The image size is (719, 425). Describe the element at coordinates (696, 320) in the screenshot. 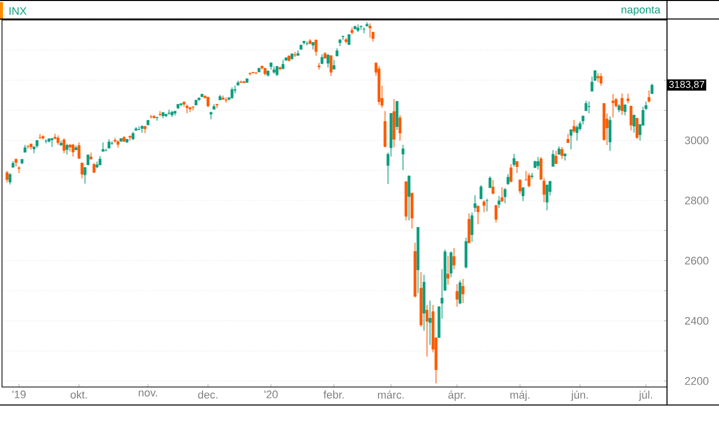

I see `y-tick-label: 2400` at that location.